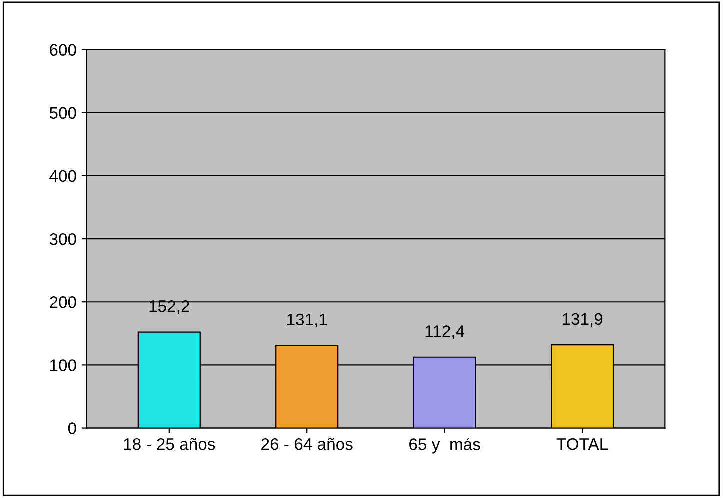 This screenshot has height=498, width=723. Describe the element at coordinates (63, 50) in the screenshot. I see `y-tick-label: 600` at that location.